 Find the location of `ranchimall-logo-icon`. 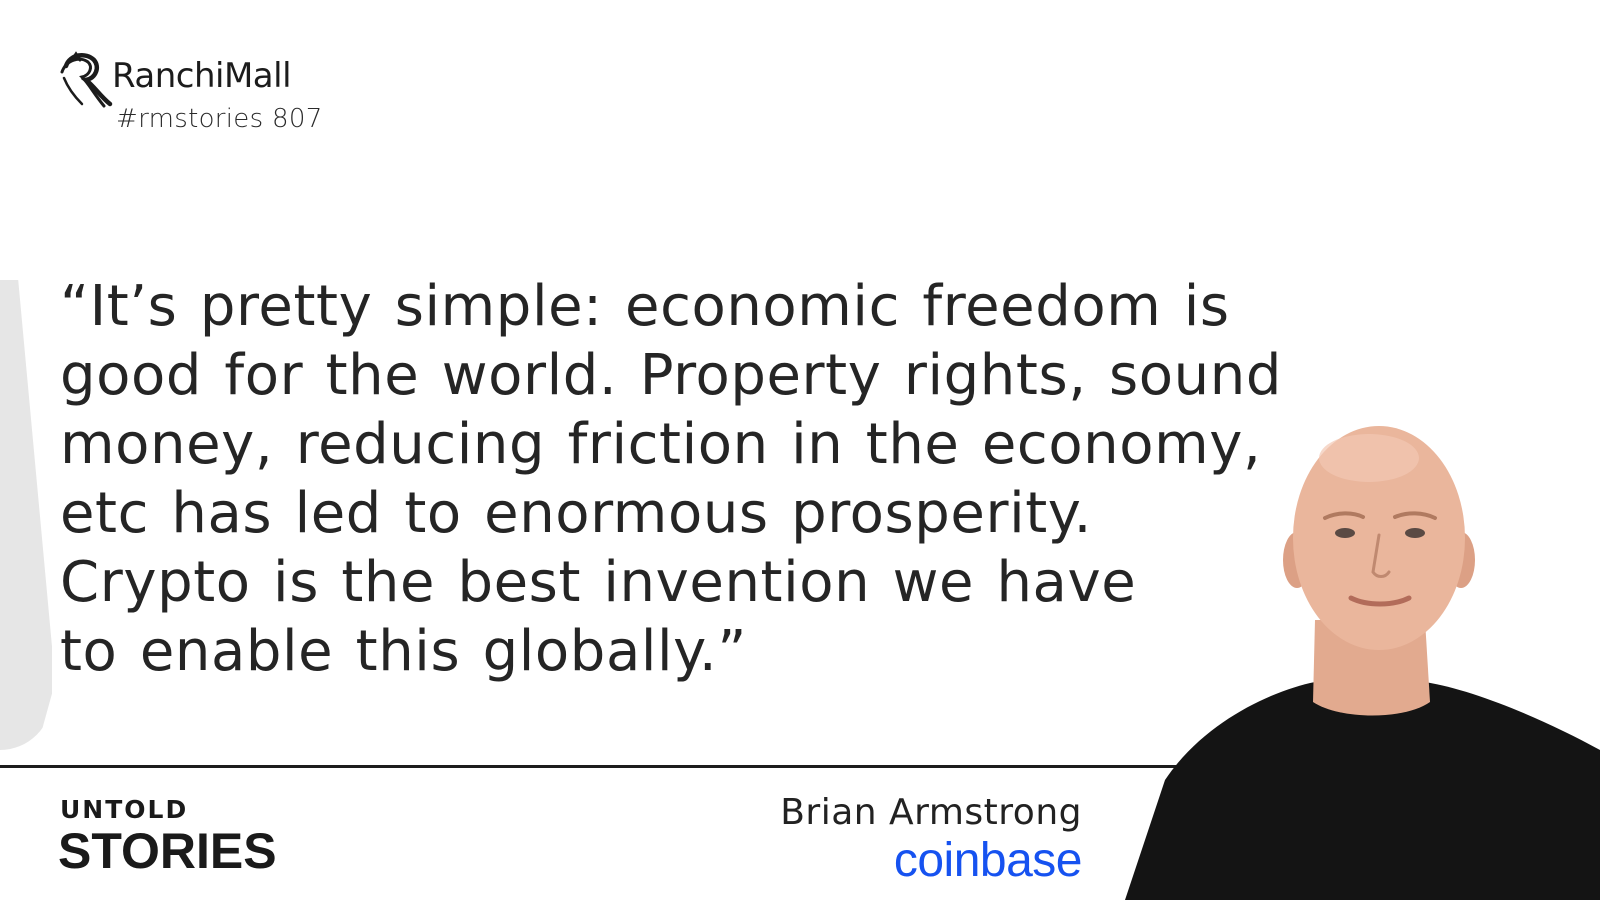

ranchimall-logo-icon is located at coordinates (86, 79).